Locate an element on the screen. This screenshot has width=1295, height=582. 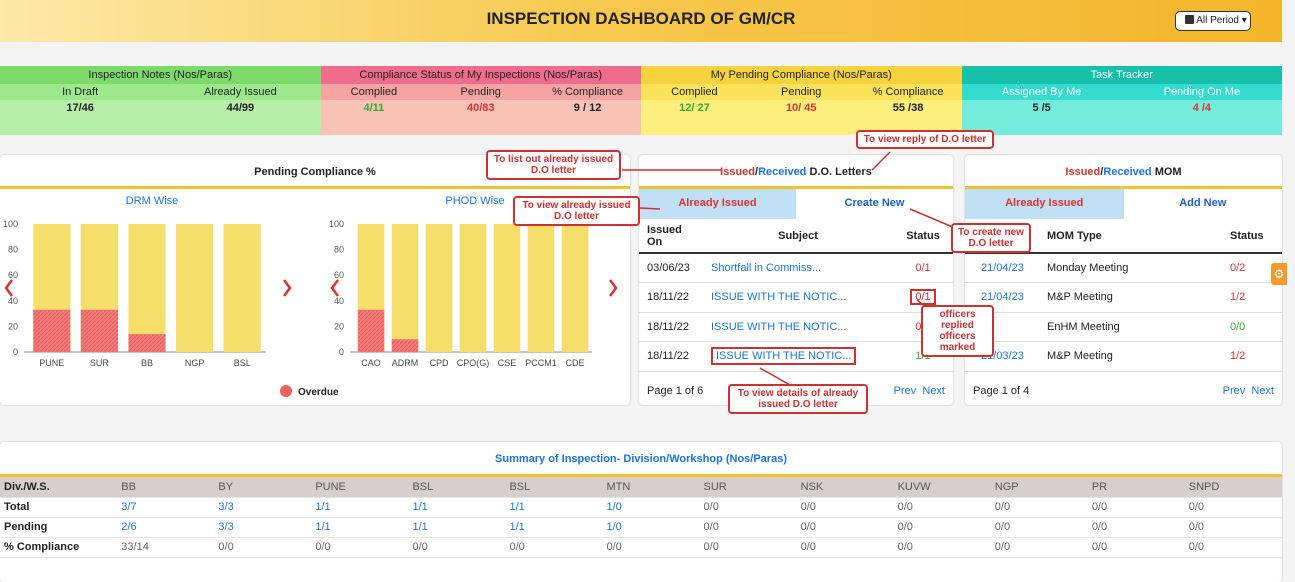
chart-title: DRM Wise is located at coordinates (152, 201).